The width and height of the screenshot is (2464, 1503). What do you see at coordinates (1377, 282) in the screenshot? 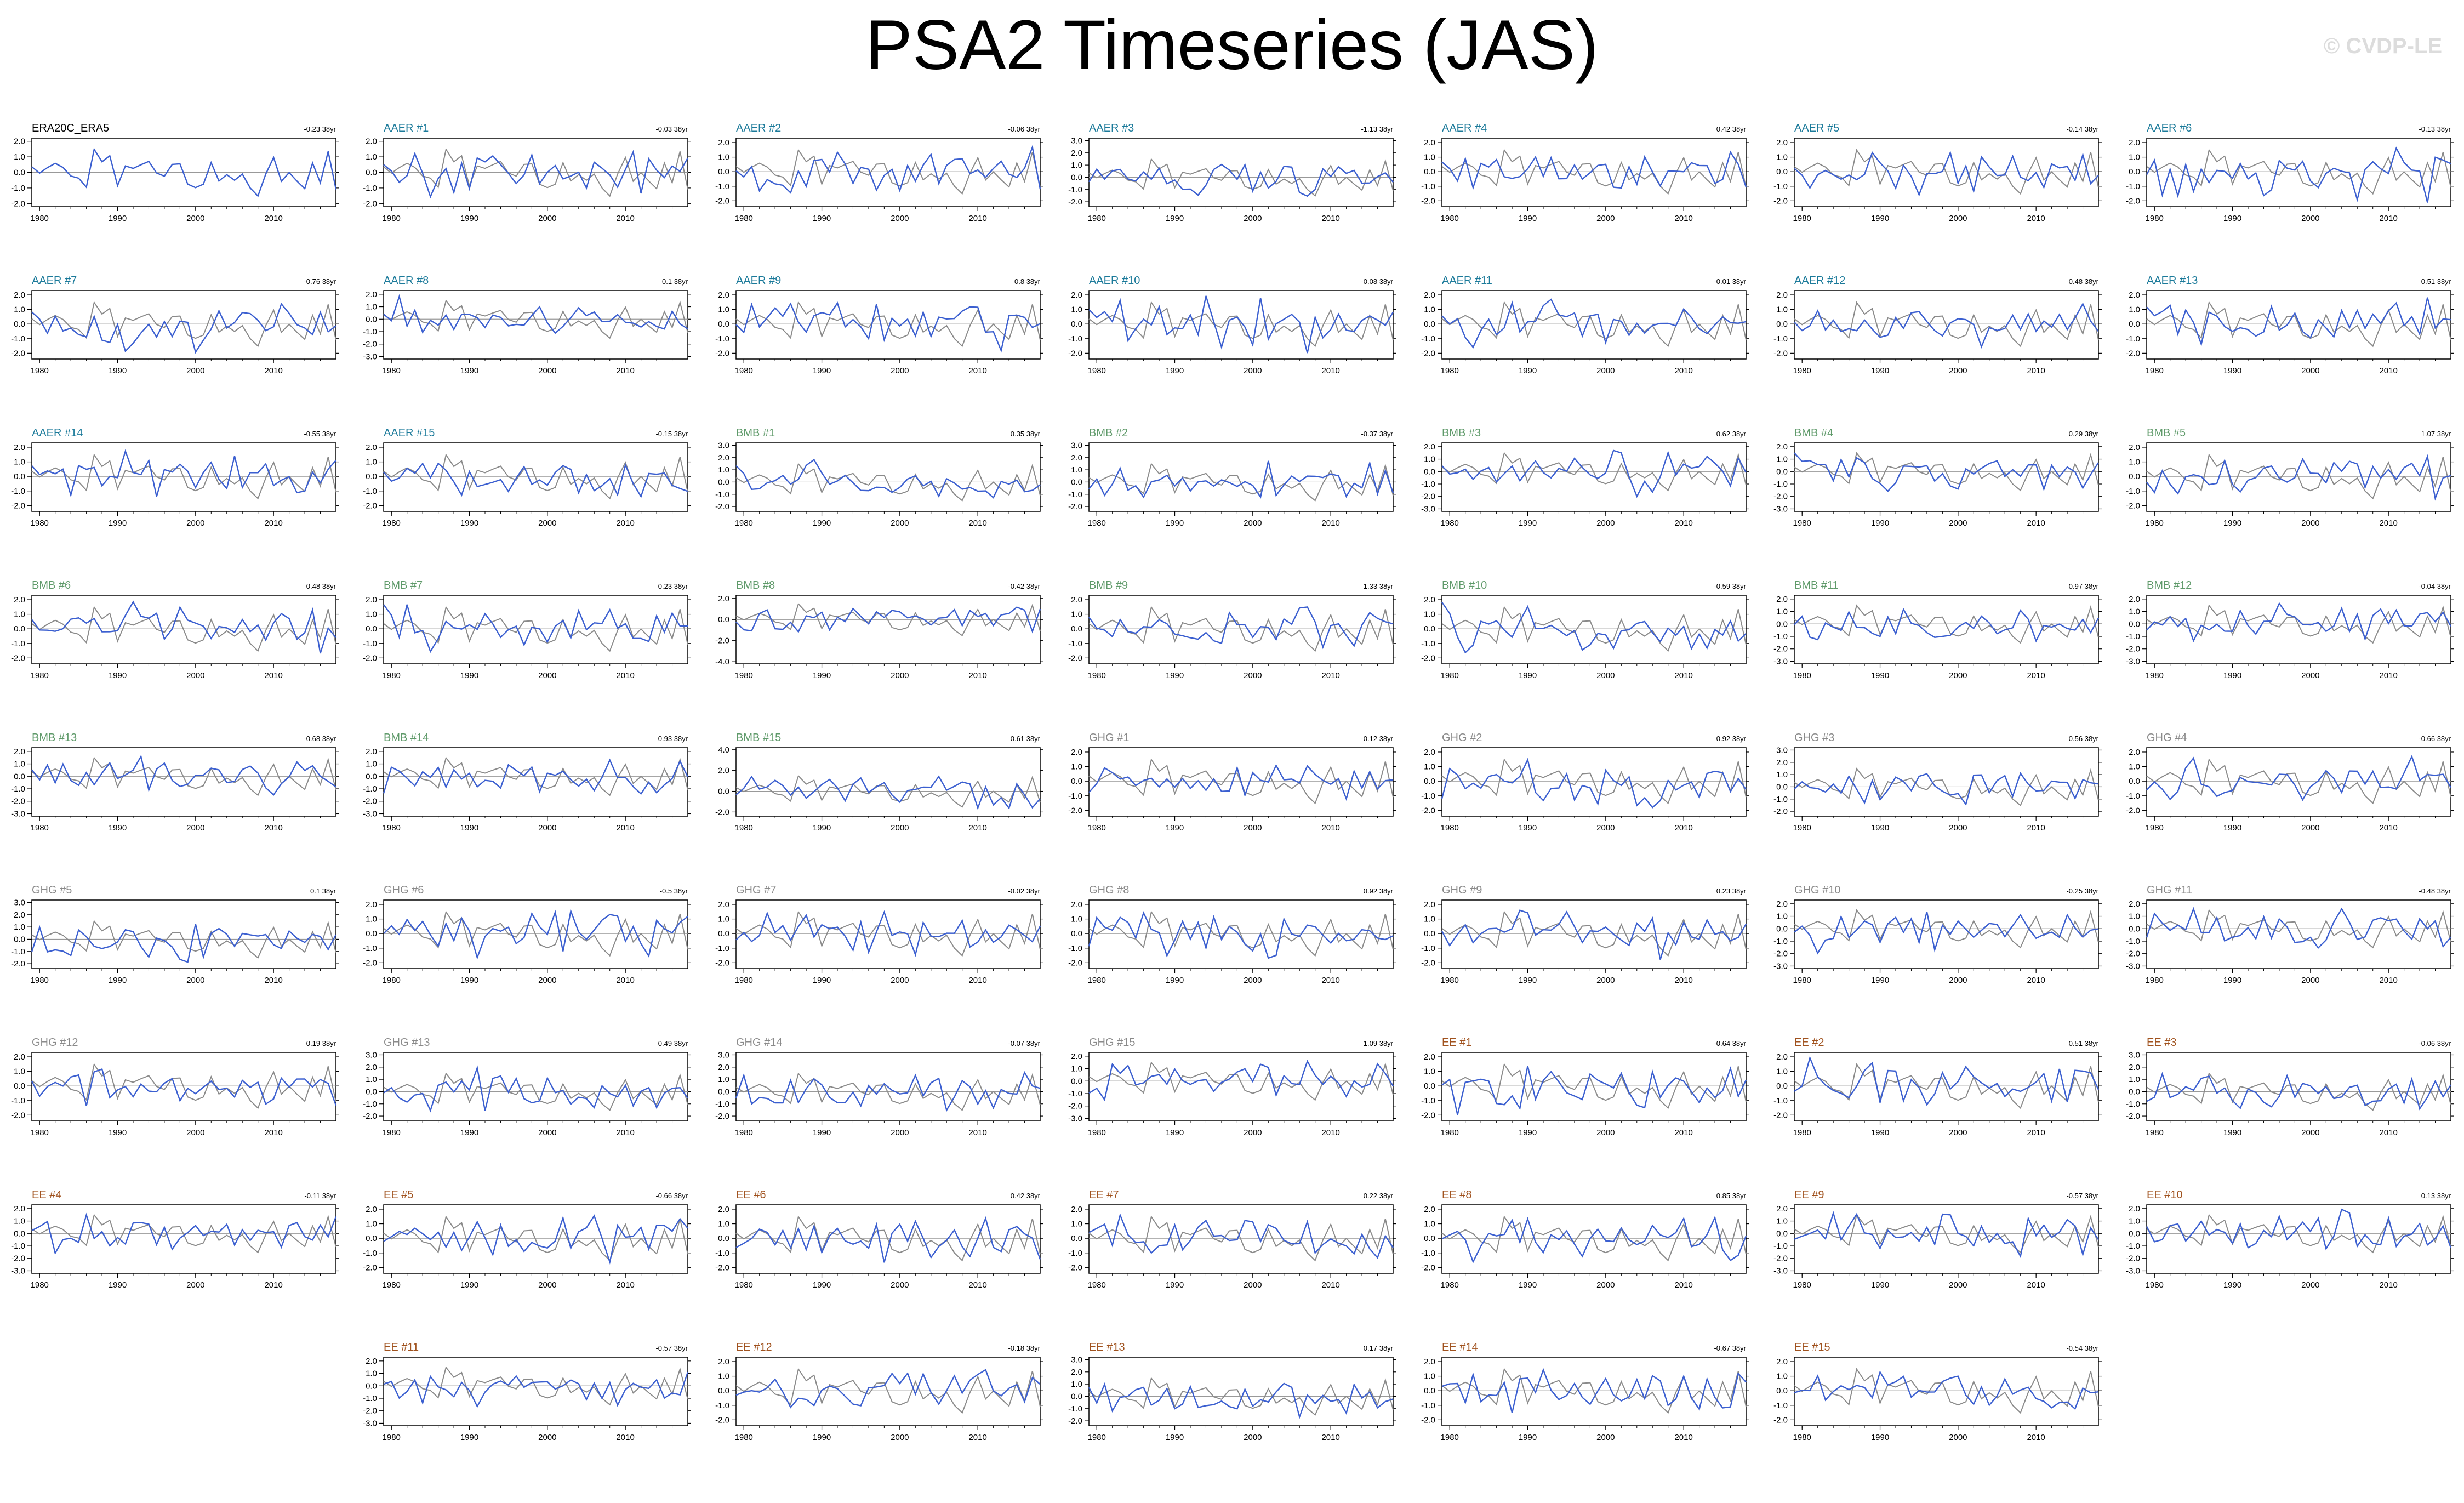
I see `trend-label: -0.08 38yr` at bounding box center [1377, 282].